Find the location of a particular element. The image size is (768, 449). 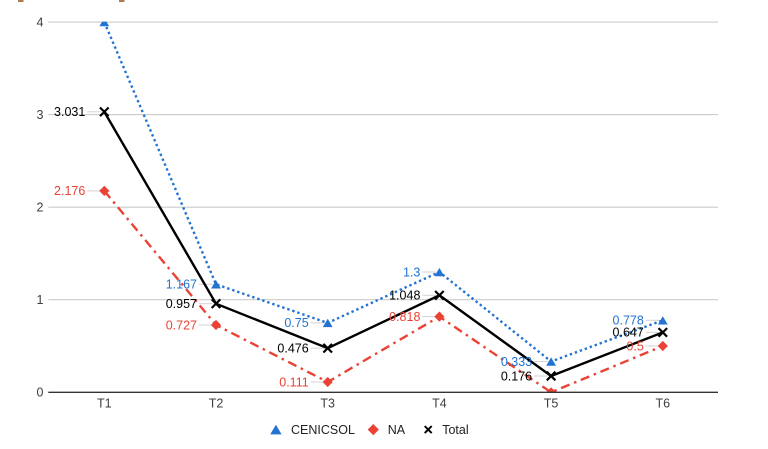

svg-text: 0.727 is located at coordinates (181, 325).